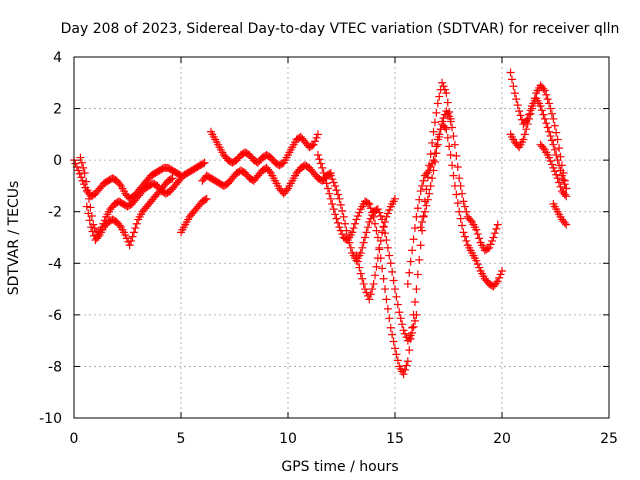 This screenshot has width=640, height=480. What do you see at coordinates (55, 316) in the screenshot?
I see `y-tick-label: -6` at bounding box center [55, 316].